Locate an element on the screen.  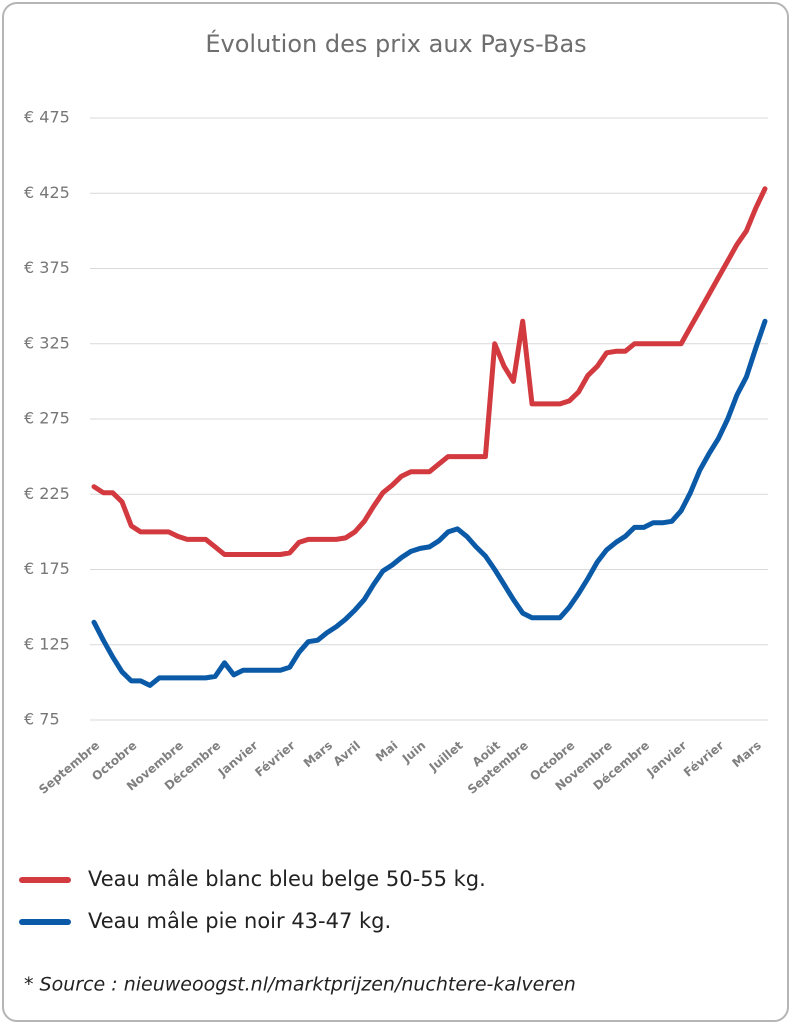
y-tick-label: € 425 is located at coordinates (47, 192).